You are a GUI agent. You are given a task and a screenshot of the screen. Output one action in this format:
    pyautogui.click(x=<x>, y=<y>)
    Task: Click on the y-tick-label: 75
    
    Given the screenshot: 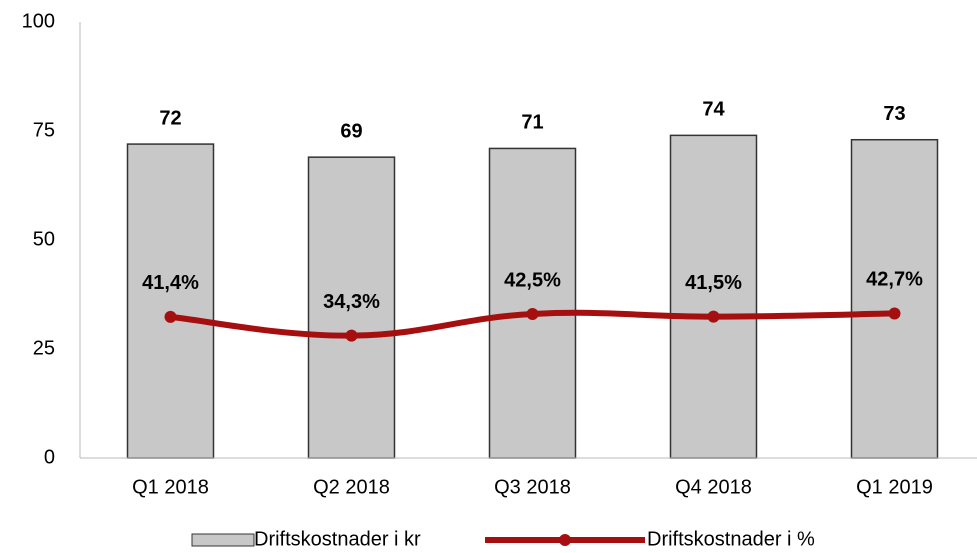 What is the action you would take?
    pyautogui.click(x=44, y=130)
    